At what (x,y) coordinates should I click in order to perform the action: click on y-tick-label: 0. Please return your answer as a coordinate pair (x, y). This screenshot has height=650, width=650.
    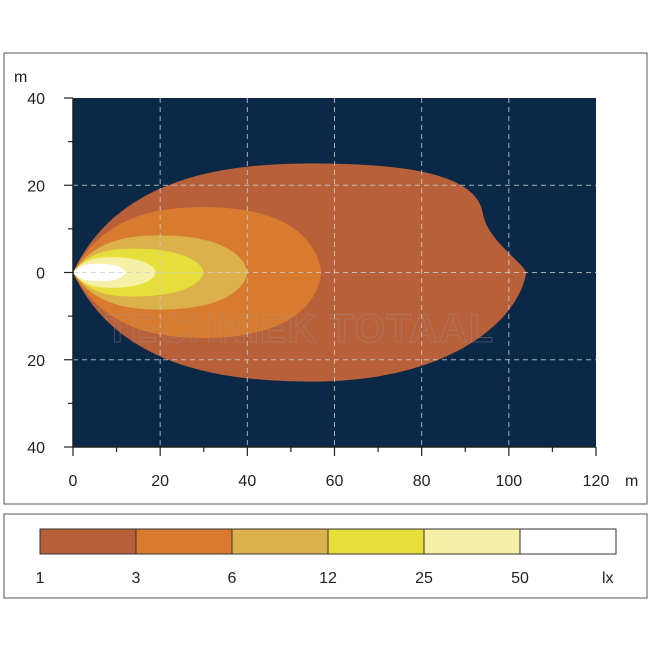
    Looking at the image, I should click on (40, 274).